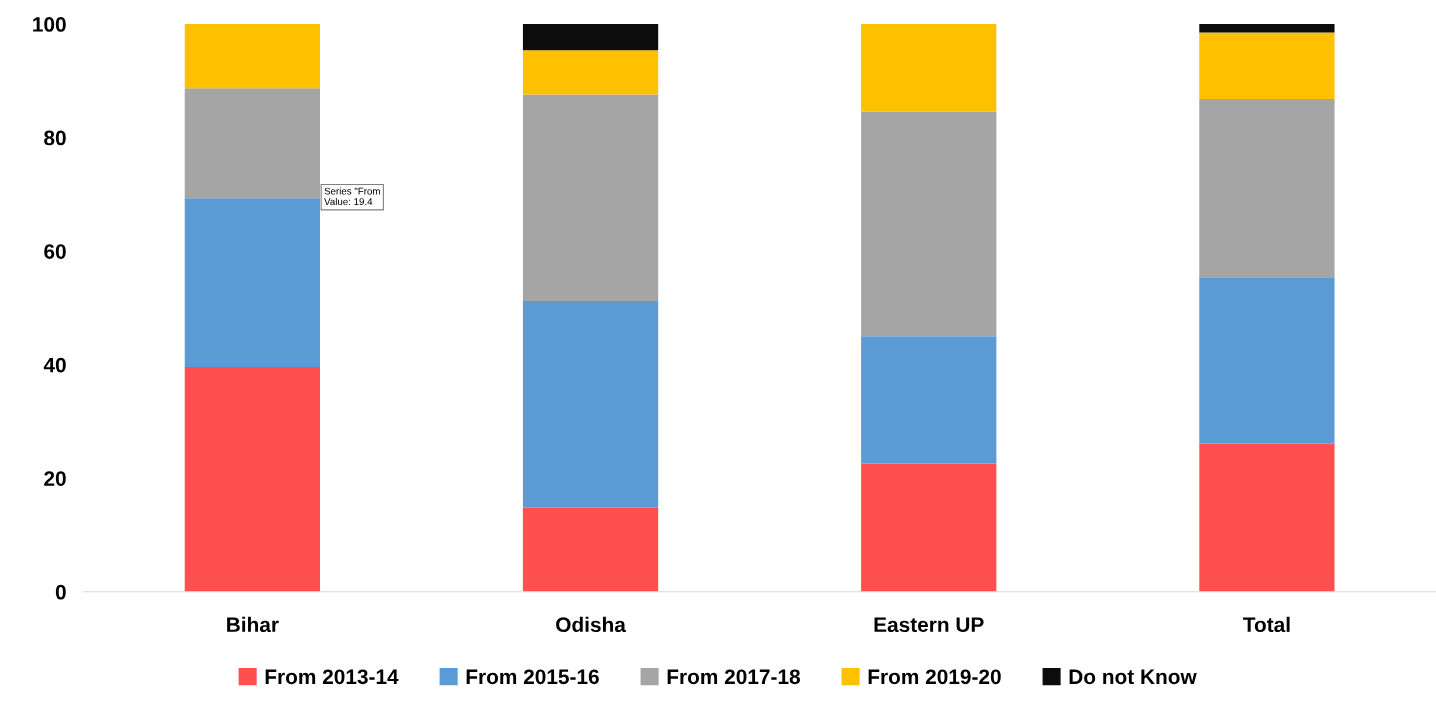 Image resolution: width=1436 pixels, height=707 pixels. Describe the element at coordinates (49, 24) in the screenshot. I see `y-tick-label: 100` at that location.